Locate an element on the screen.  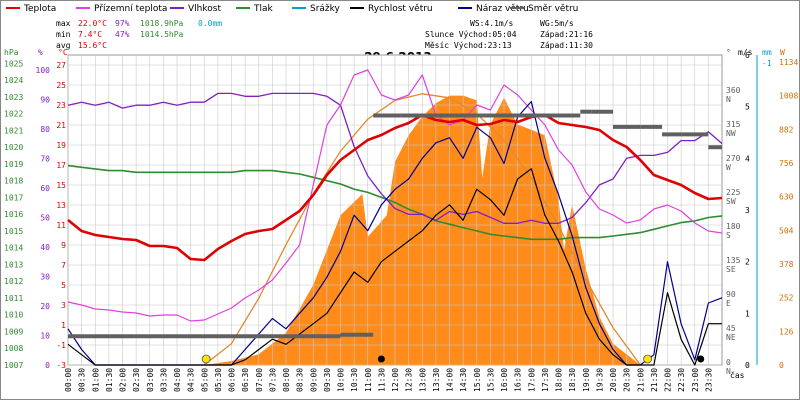
x-tick-label: 22:00 is located at coordinates (668, 380).